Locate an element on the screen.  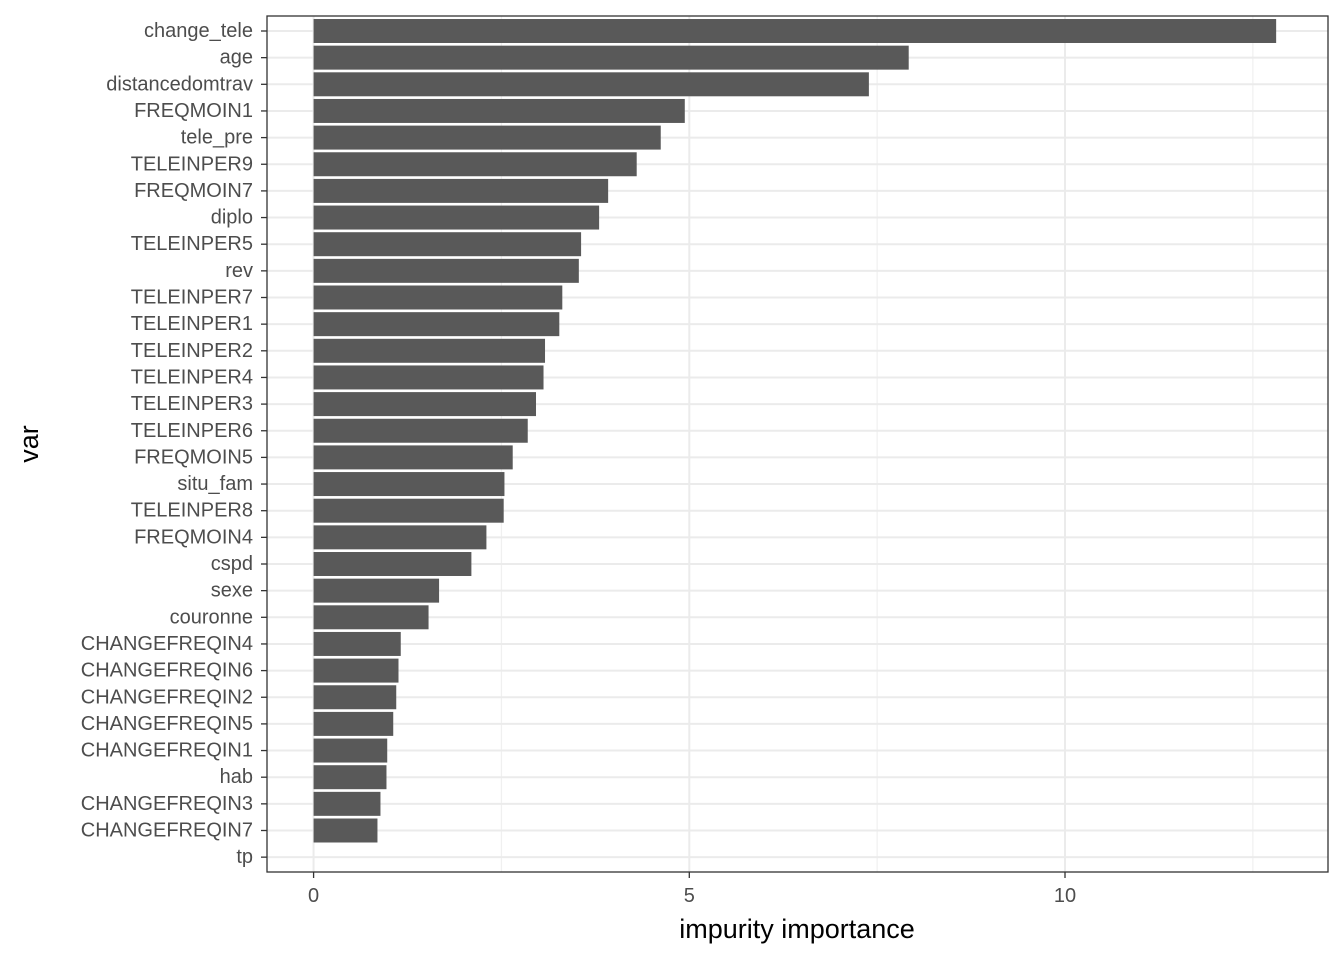
y-tick-label: CHANGEFREQIN7 is located at coordinates (167, 831).